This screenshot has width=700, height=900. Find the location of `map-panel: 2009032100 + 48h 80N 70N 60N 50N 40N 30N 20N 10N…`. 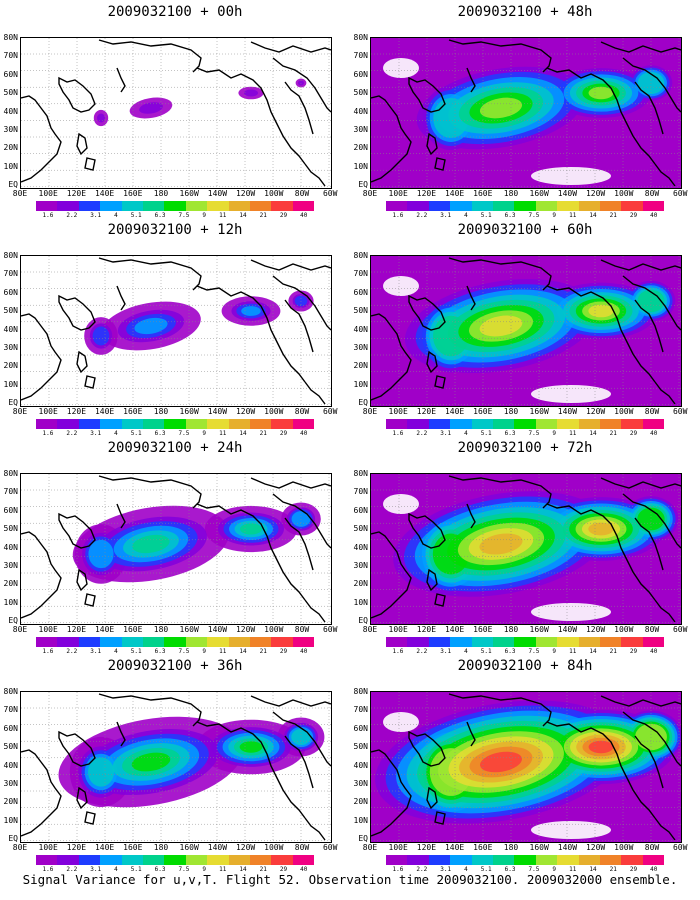

map-panel: 2009032100 + 48h 80N 70N 60N 50N 40N 30N 20N 10N… is located at coordinates (525, 111).